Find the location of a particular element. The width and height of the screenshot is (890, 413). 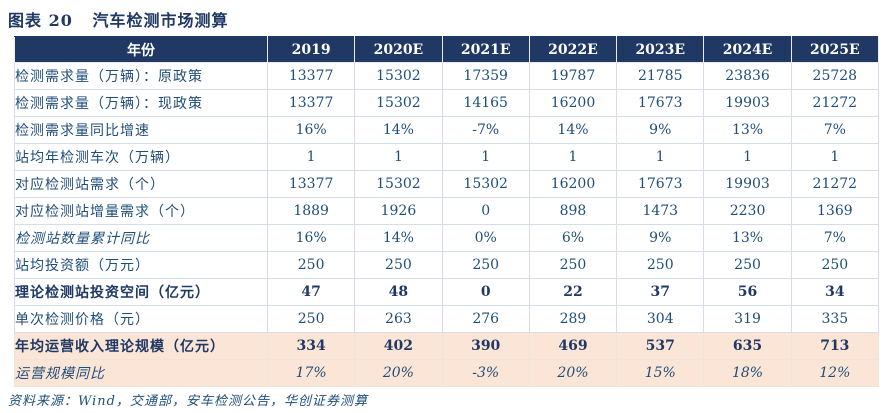

cell-value: 17359 is located at coordinates (485, 76).